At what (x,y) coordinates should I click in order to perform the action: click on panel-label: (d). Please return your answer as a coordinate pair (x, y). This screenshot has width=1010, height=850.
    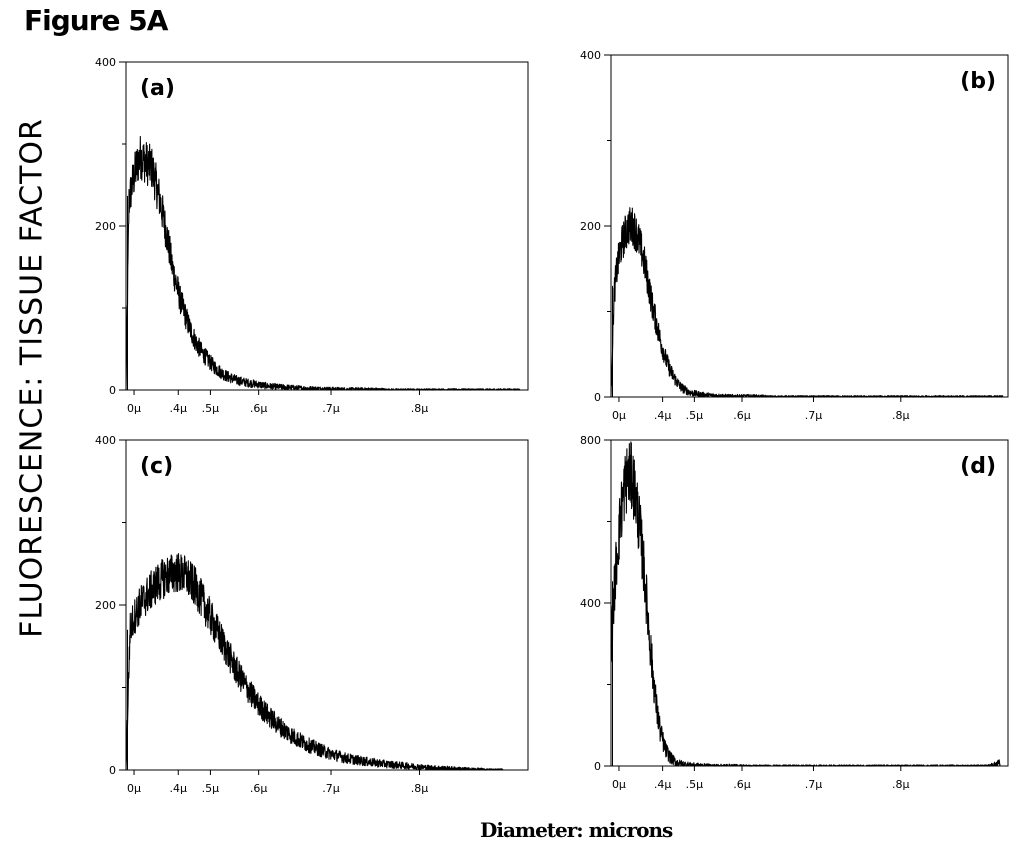
    Looking at the image, I should click on (978, 466).